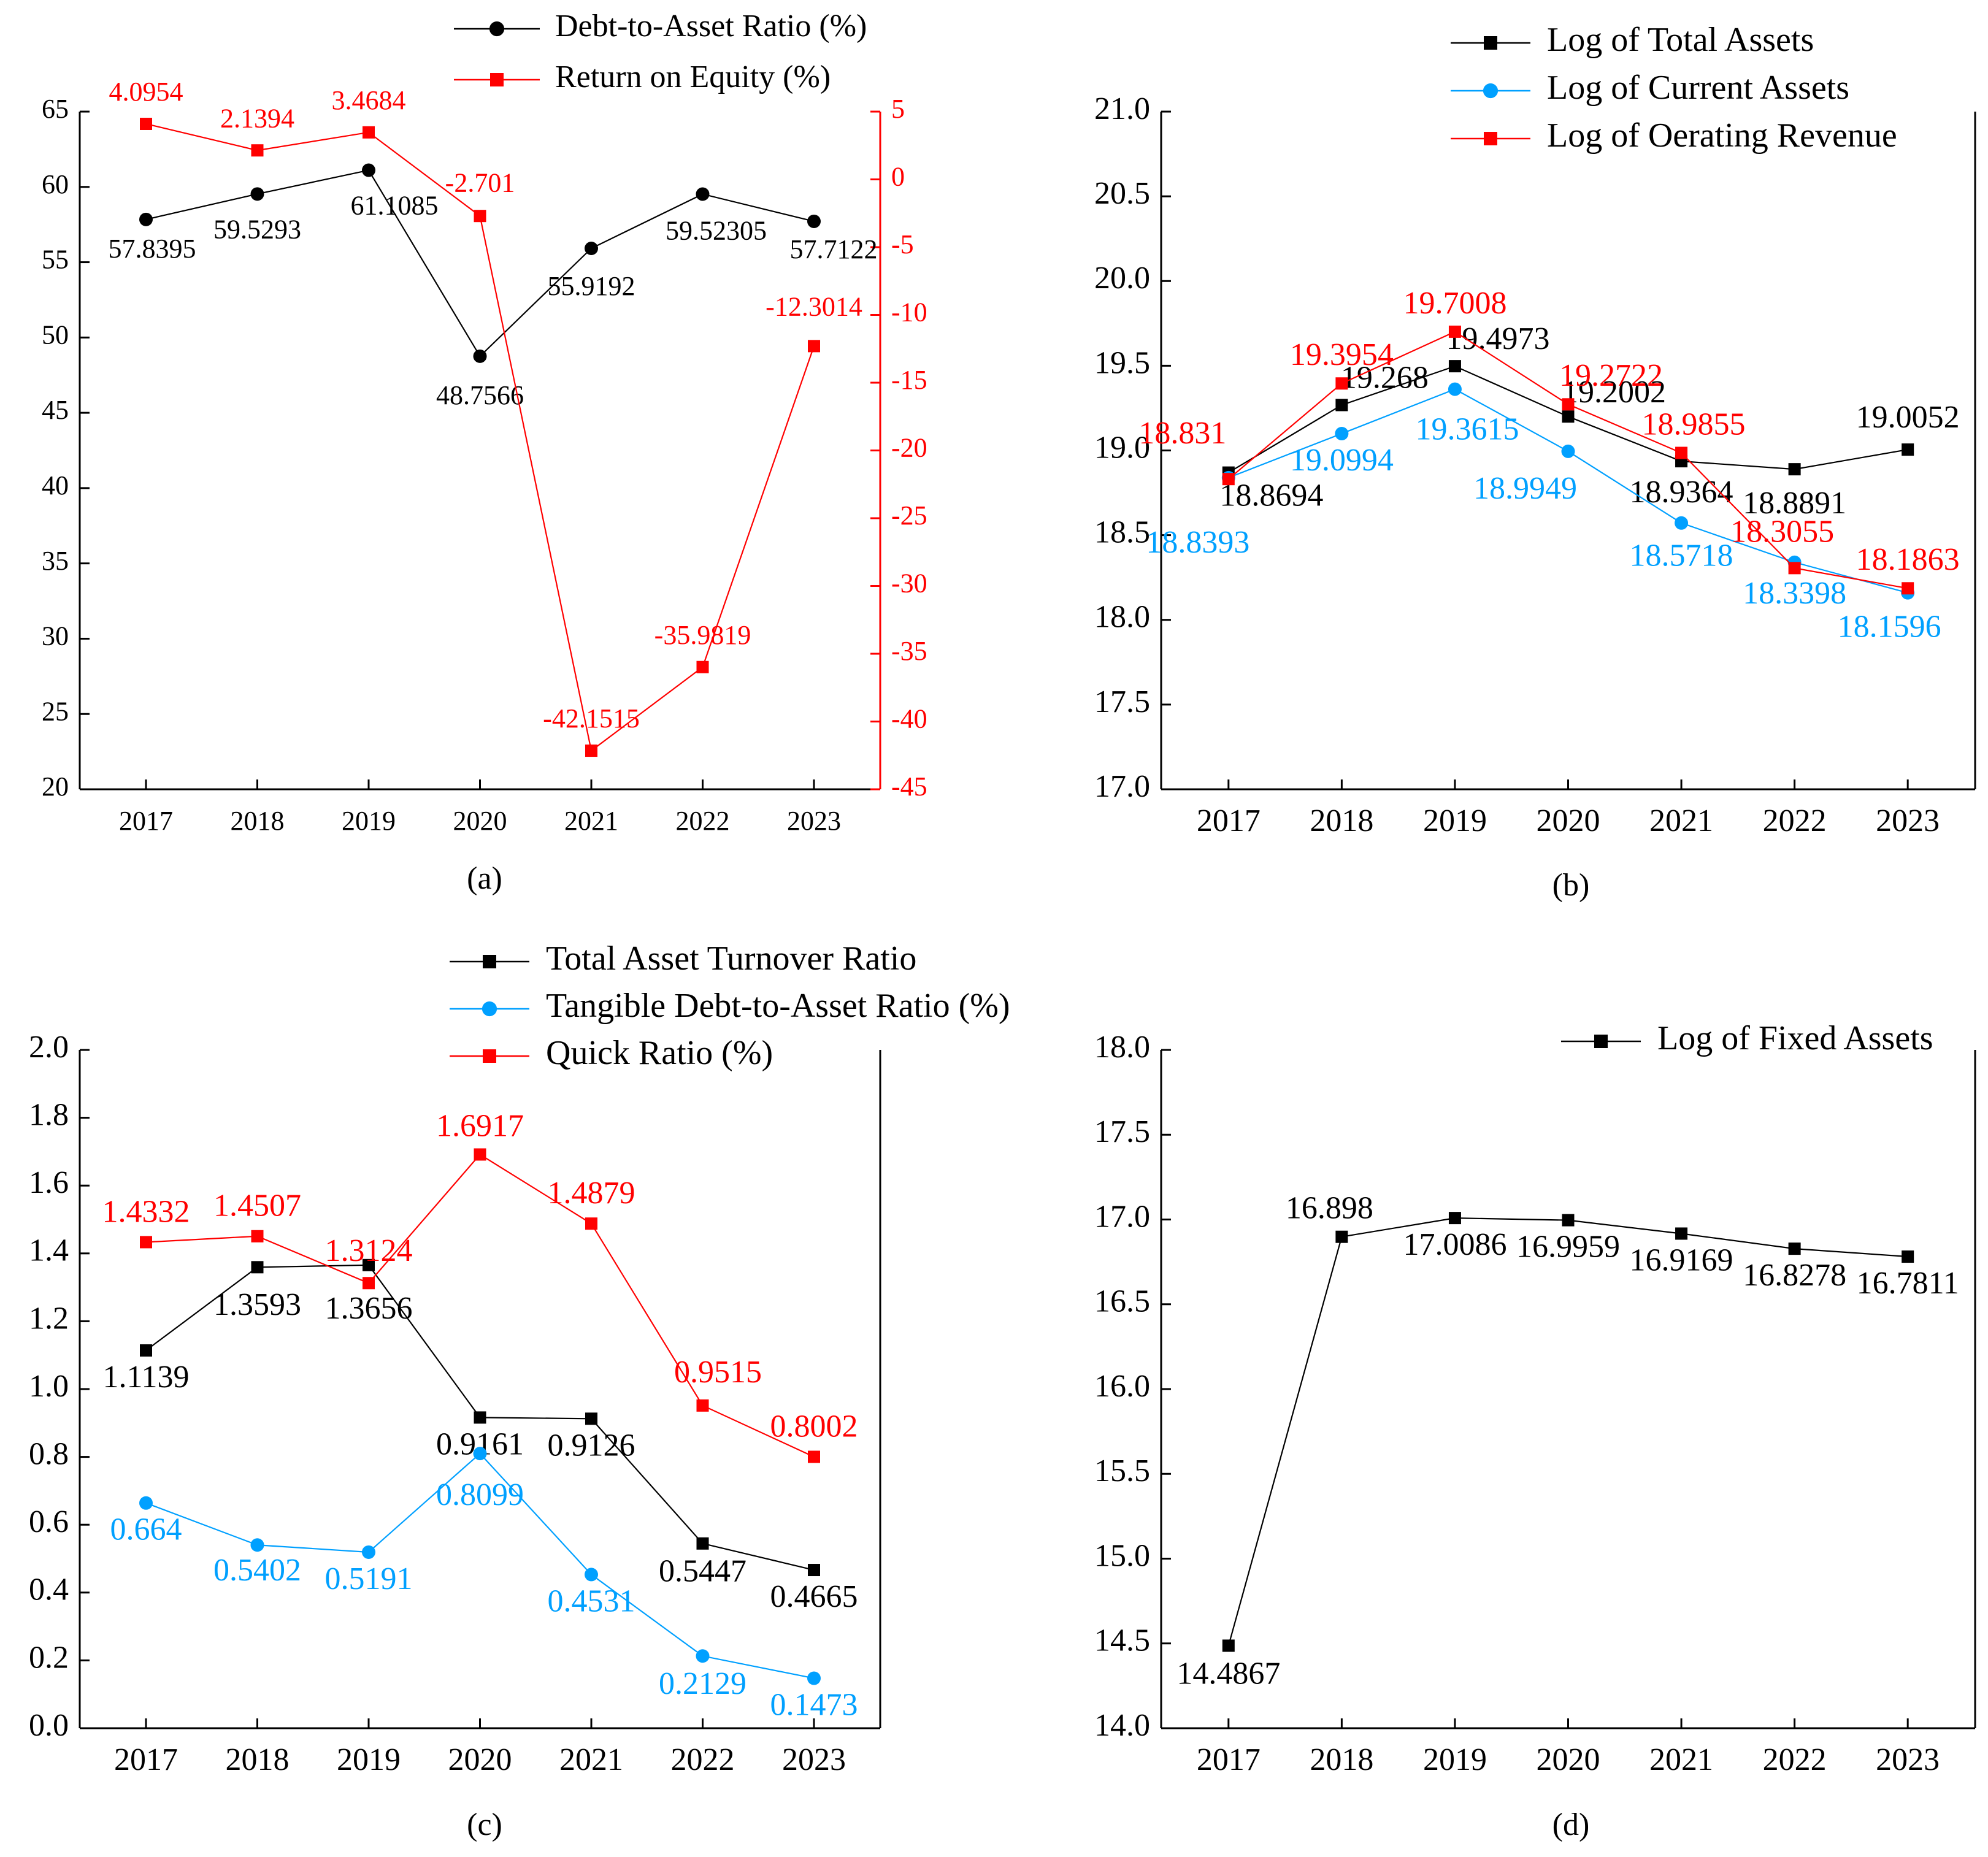  Describe the element at coordinates (659, 1053) in the screenshot. I see `c-legend-label: Quick Ratio (%)` at that location.